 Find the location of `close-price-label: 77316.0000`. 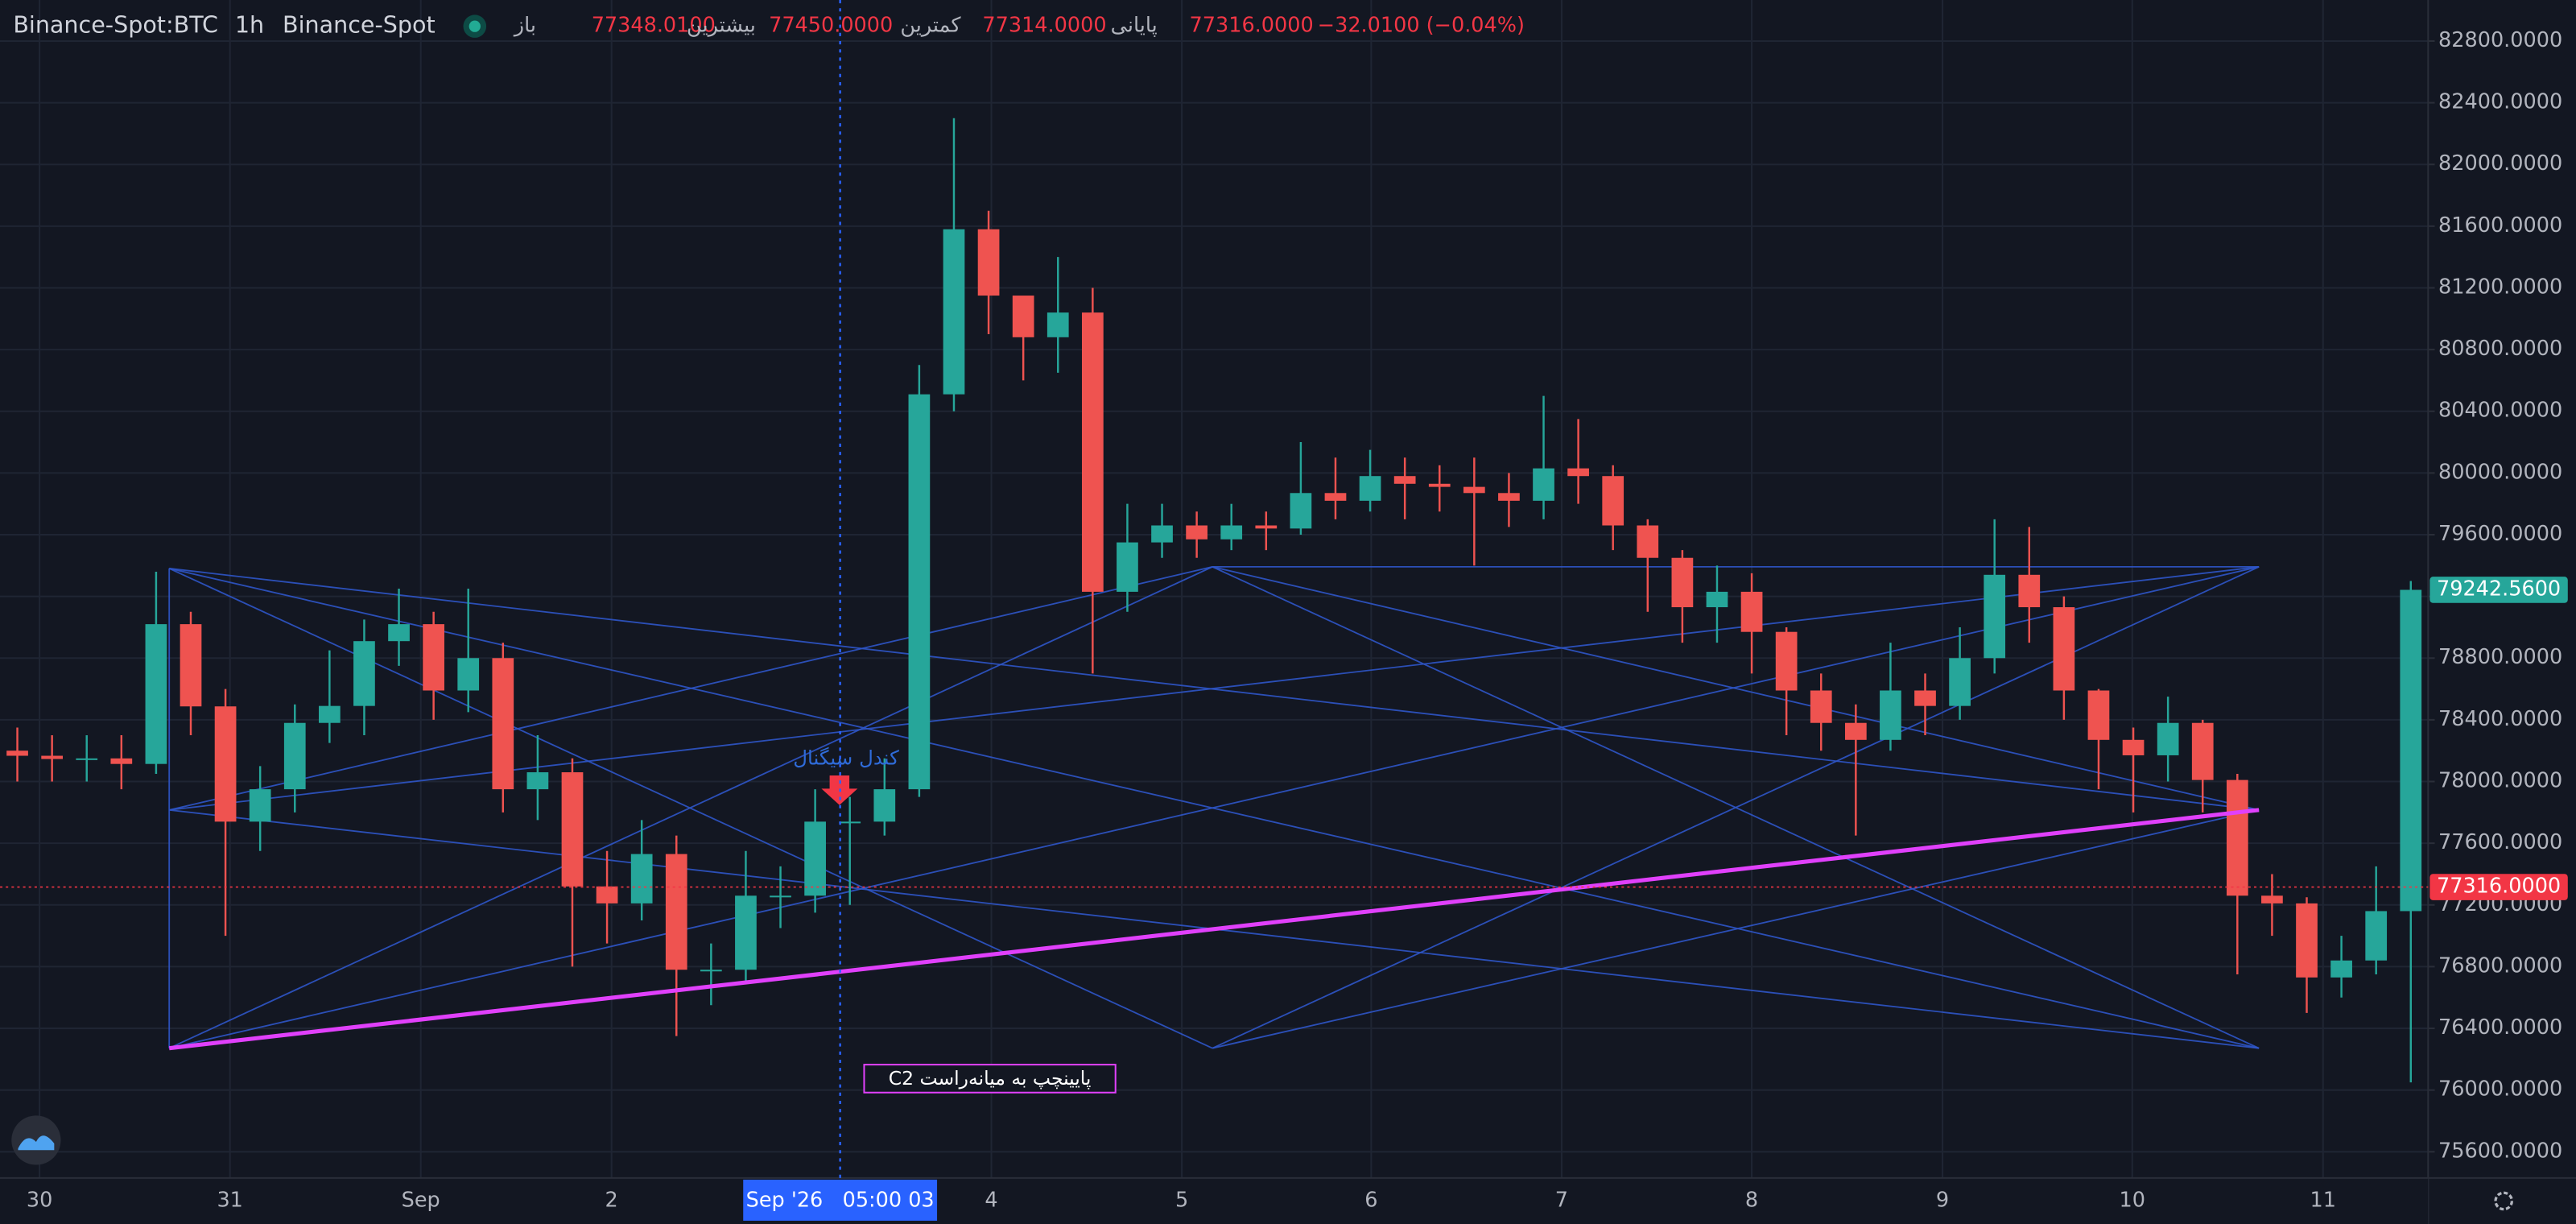

close-price-label: 77316.0000 is located at coordinates (2499, 887).